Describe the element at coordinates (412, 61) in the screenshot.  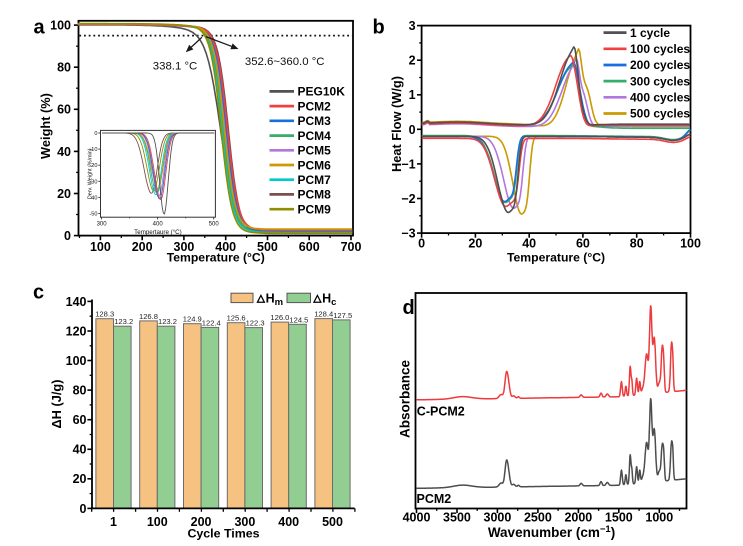
I see `svg-text: 2` at that location.